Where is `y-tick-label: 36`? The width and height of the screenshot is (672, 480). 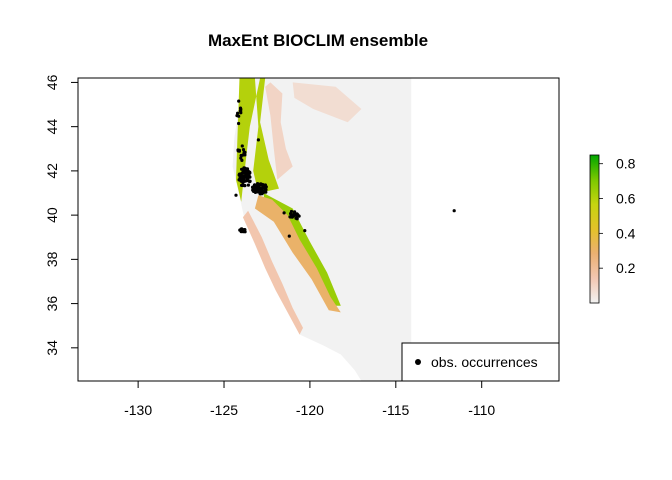 y-tick-label: 36 is located at coordinates (52, 304).